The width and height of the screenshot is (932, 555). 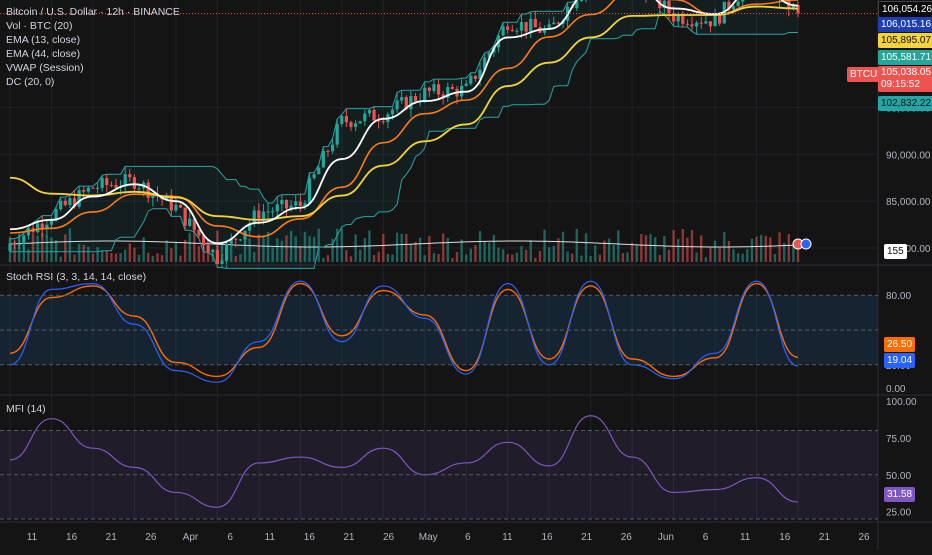 I want to click on mfi-title: MFI (14), so click(x=26, y=409).